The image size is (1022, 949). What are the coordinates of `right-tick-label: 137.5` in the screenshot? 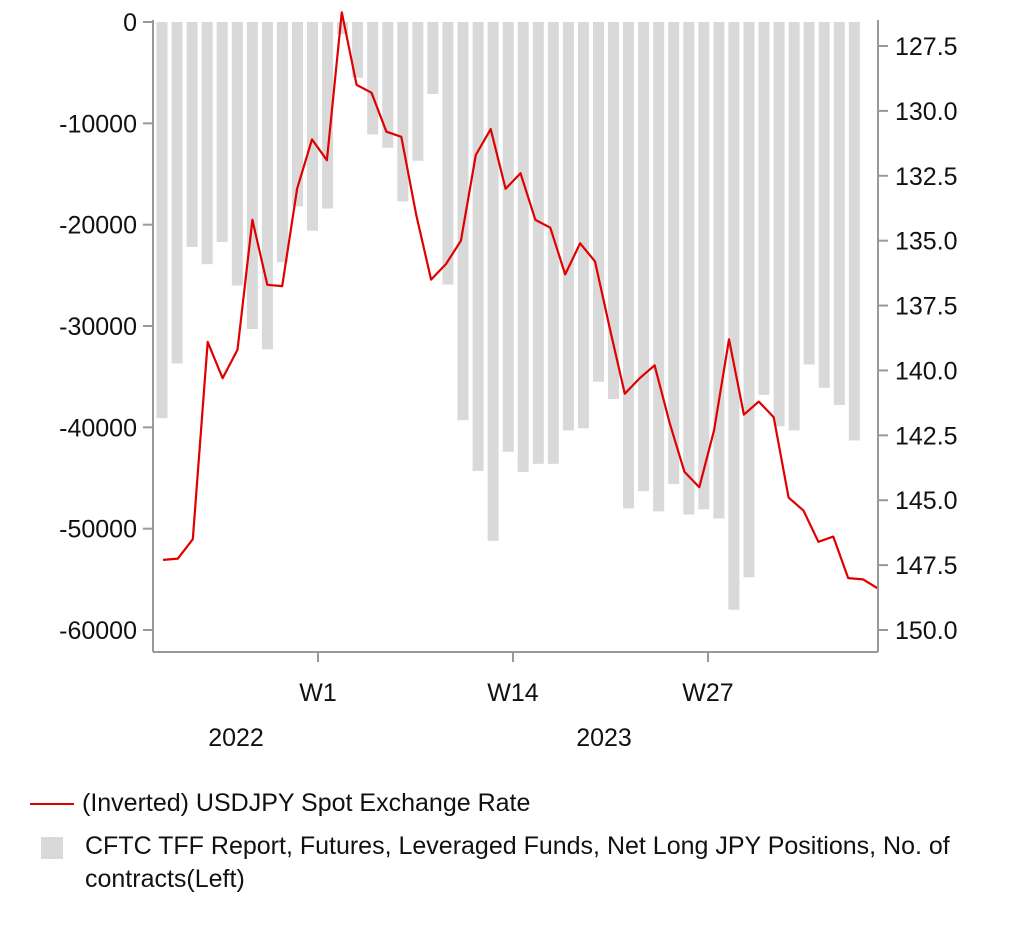 It's located at (926, 307).